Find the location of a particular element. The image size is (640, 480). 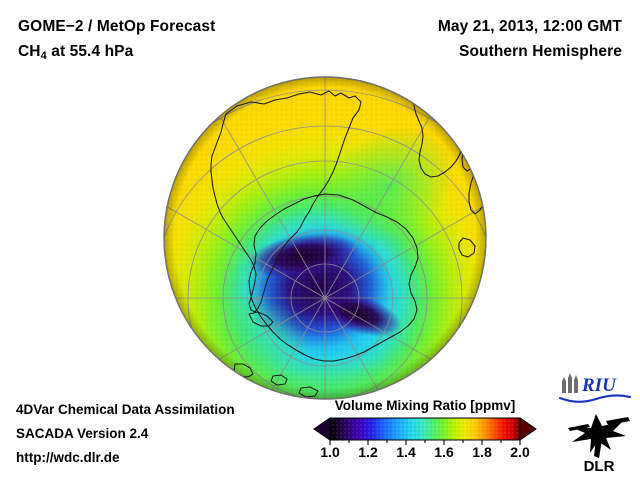

colorbar-tick-label: 2.0 is located at coordinates (520, 452).